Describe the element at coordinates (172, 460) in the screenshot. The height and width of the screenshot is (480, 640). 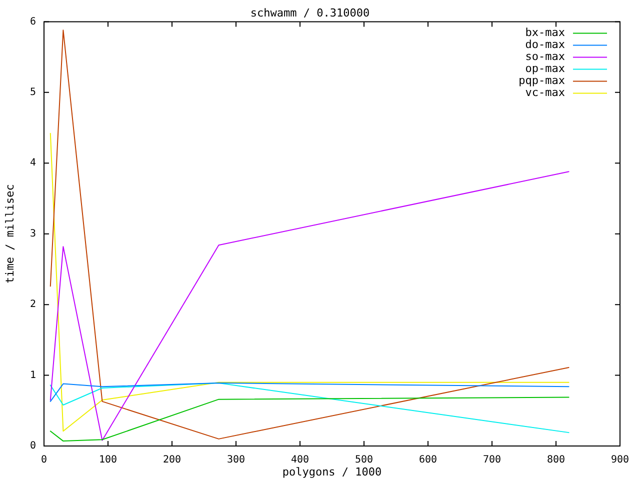
I see `x-tick-label: 200` at that location.